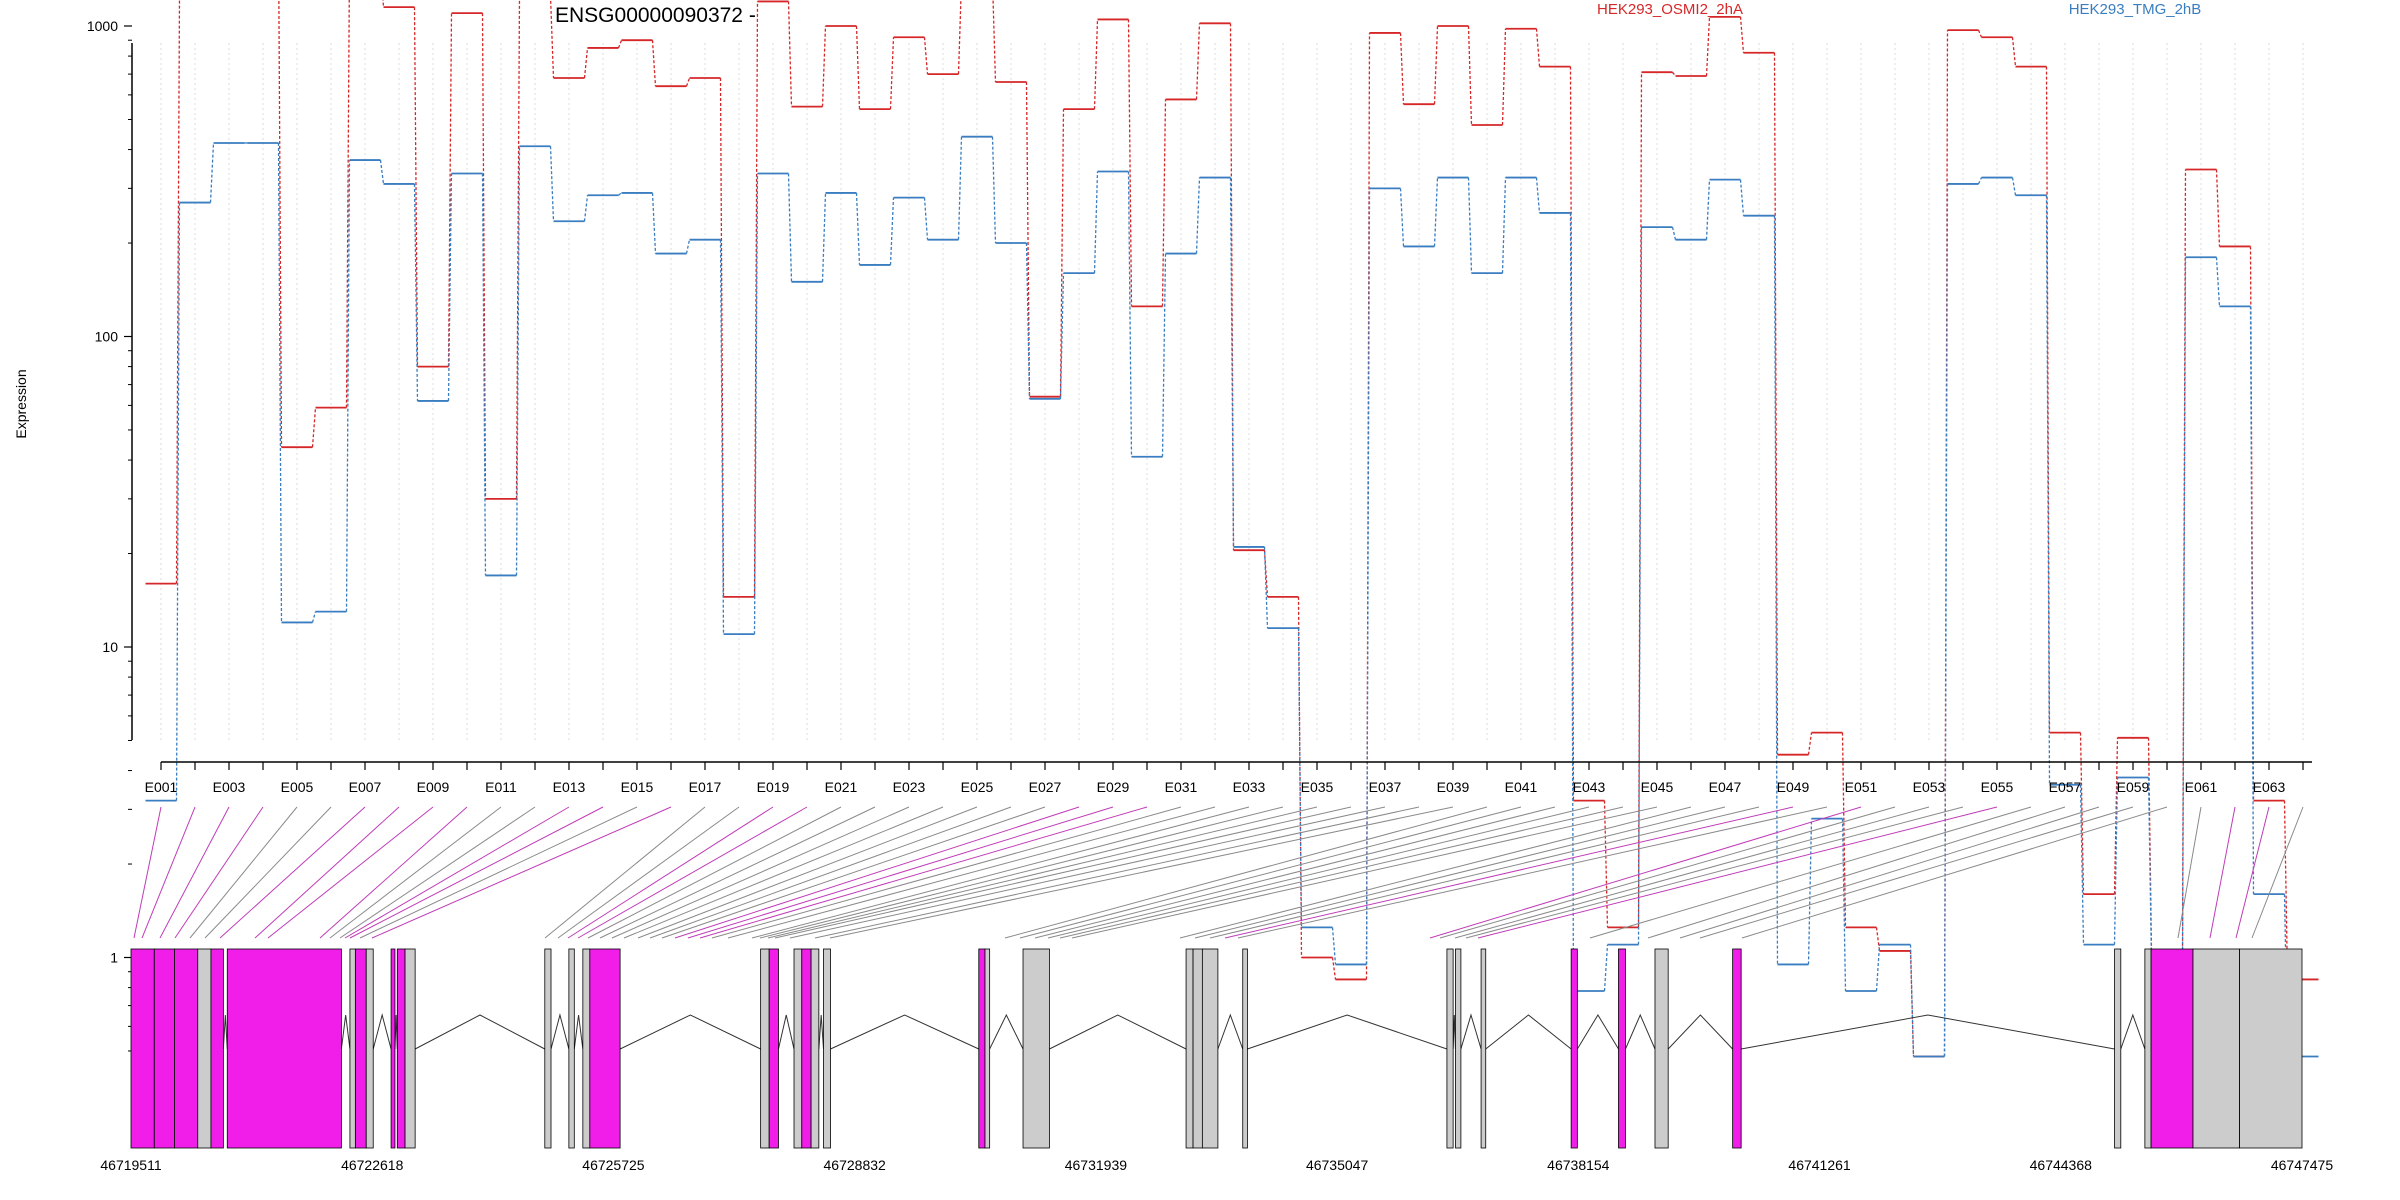 This screenshot has width=2400, height=1200. What do you see at coordinates (1317, 787) in the screenshot?
I see `x-tick-label: E035` at bounding box center [1317, 787].